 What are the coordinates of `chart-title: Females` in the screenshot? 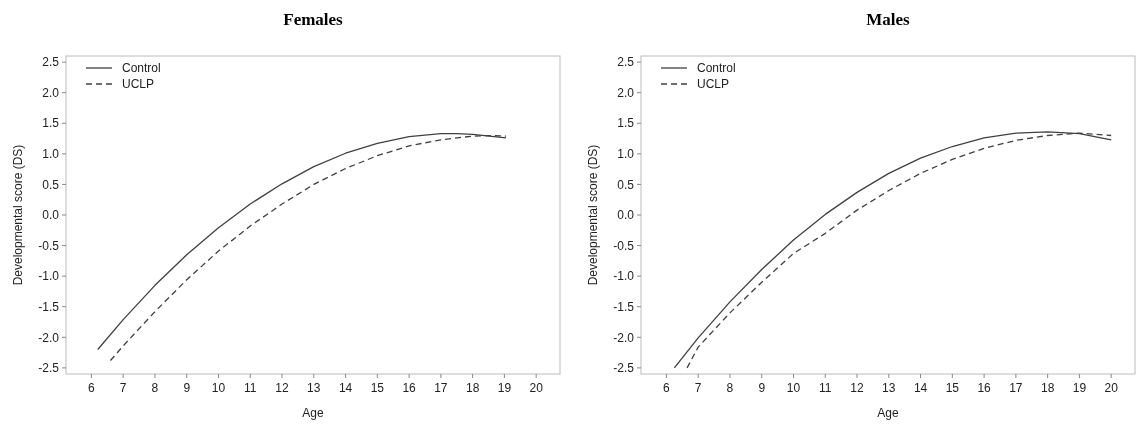 It's located at (313, 19).